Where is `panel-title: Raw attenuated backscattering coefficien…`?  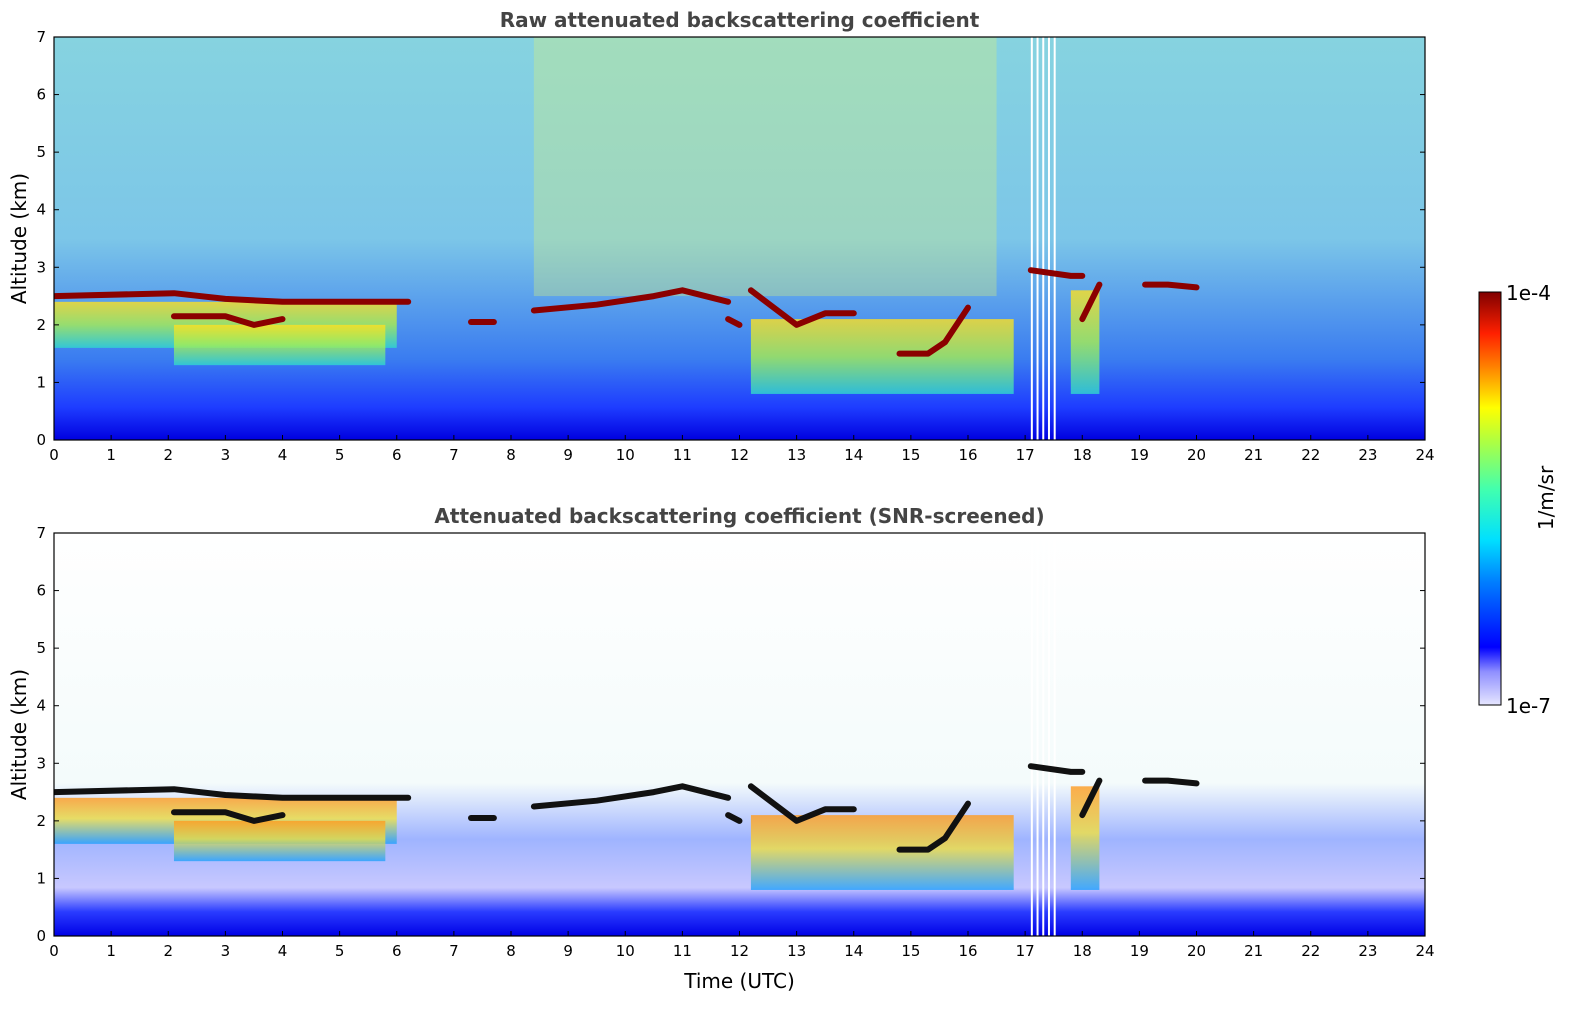
panel-title: Raw attenuated backscattering coefficien… is located at coordinates (740, 20).